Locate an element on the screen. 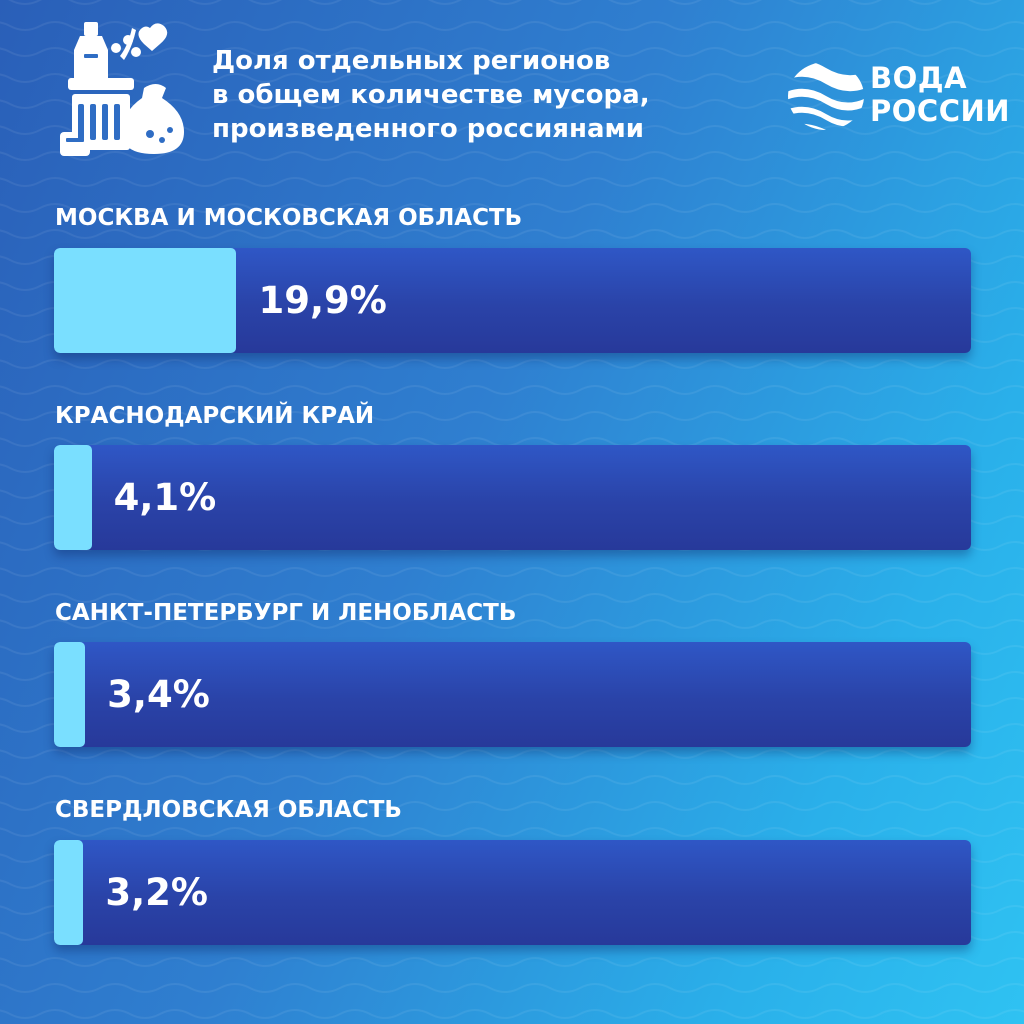  bar-value-label: 3,4% is located at coordinates (158, 694).